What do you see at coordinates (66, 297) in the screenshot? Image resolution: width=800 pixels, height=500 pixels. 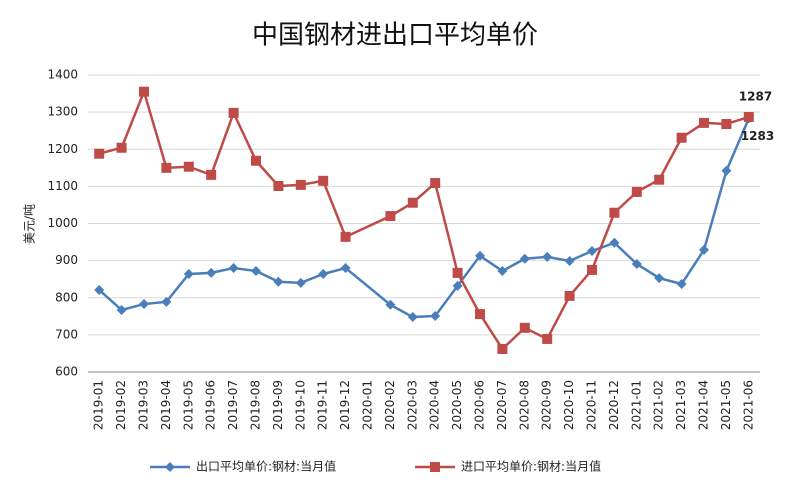 I see `y-tick-label: 800` at bounding box center [66, 297].